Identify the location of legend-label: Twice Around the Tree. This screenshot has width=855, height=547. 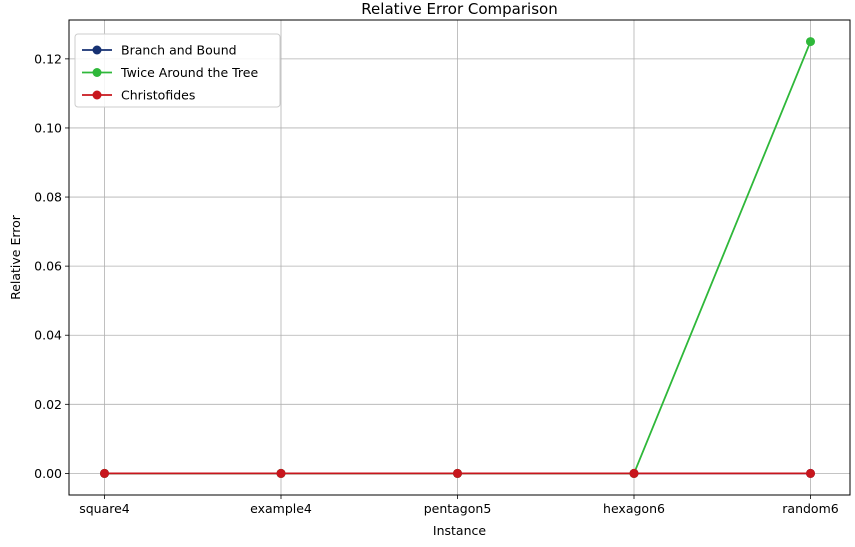
(189, 72).